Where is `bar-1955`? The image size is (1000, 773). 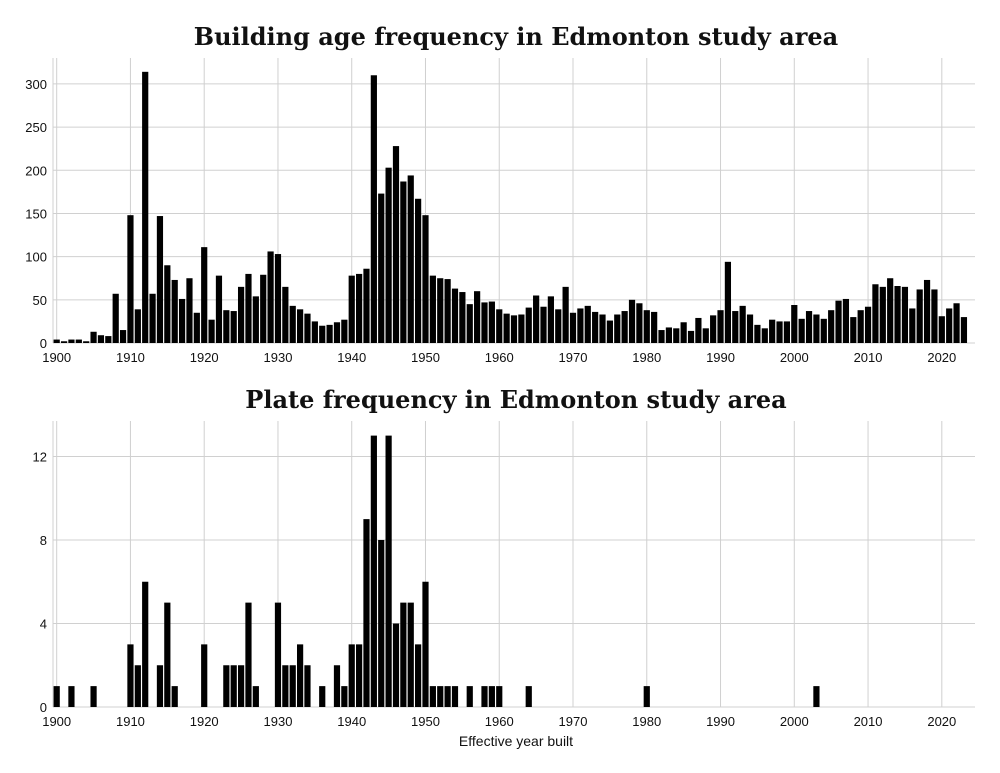
bar-1955 is located at coordinates (462, 317).